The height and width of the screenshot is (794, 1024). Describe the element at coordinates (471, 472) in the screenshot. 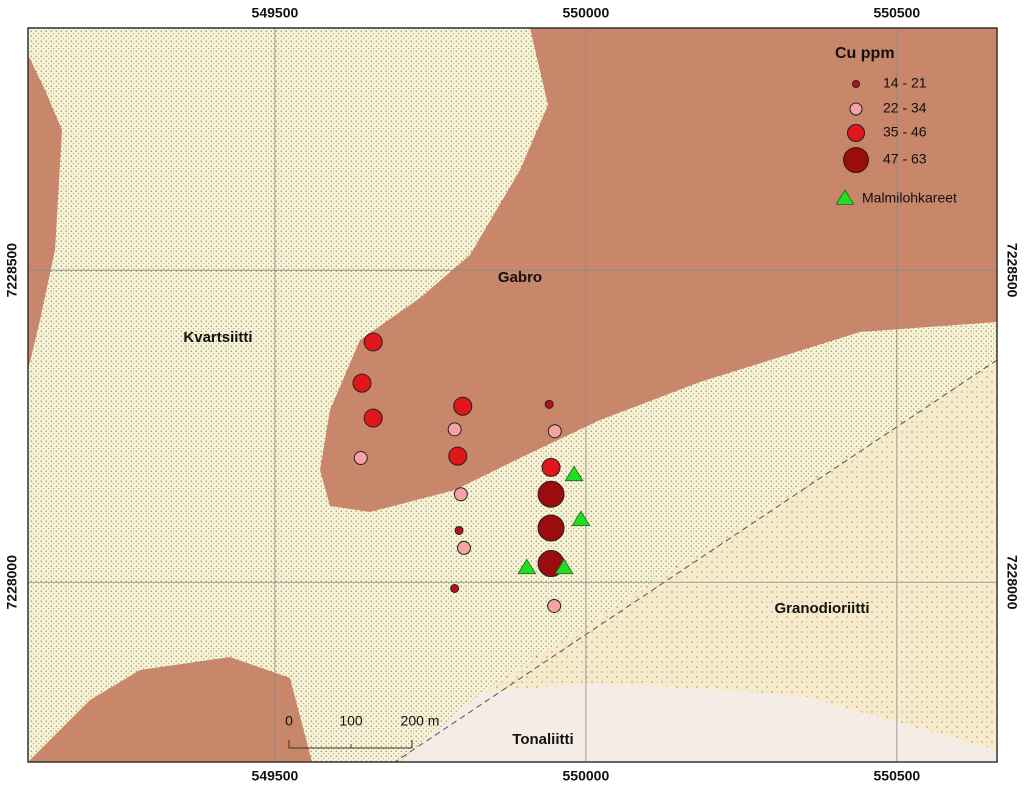

I see `samples` at that location.